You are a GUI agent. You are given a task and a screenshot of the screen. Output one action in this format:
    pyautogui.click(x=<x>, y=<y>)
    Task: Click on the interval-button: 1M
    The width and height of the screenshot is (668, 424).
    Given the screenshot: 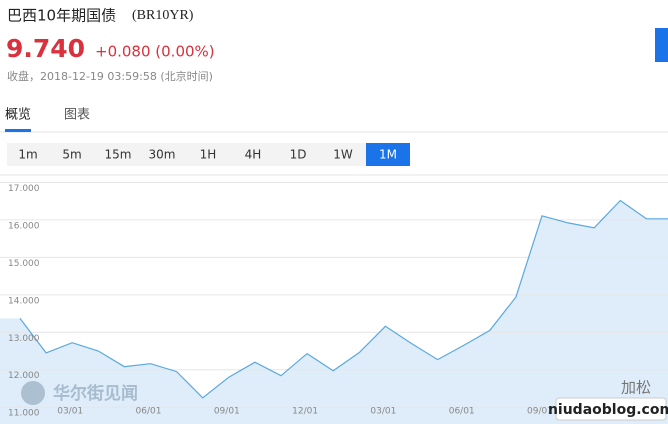 What is the action you would take?
    pyautogui.click(x=388, y=155)
    